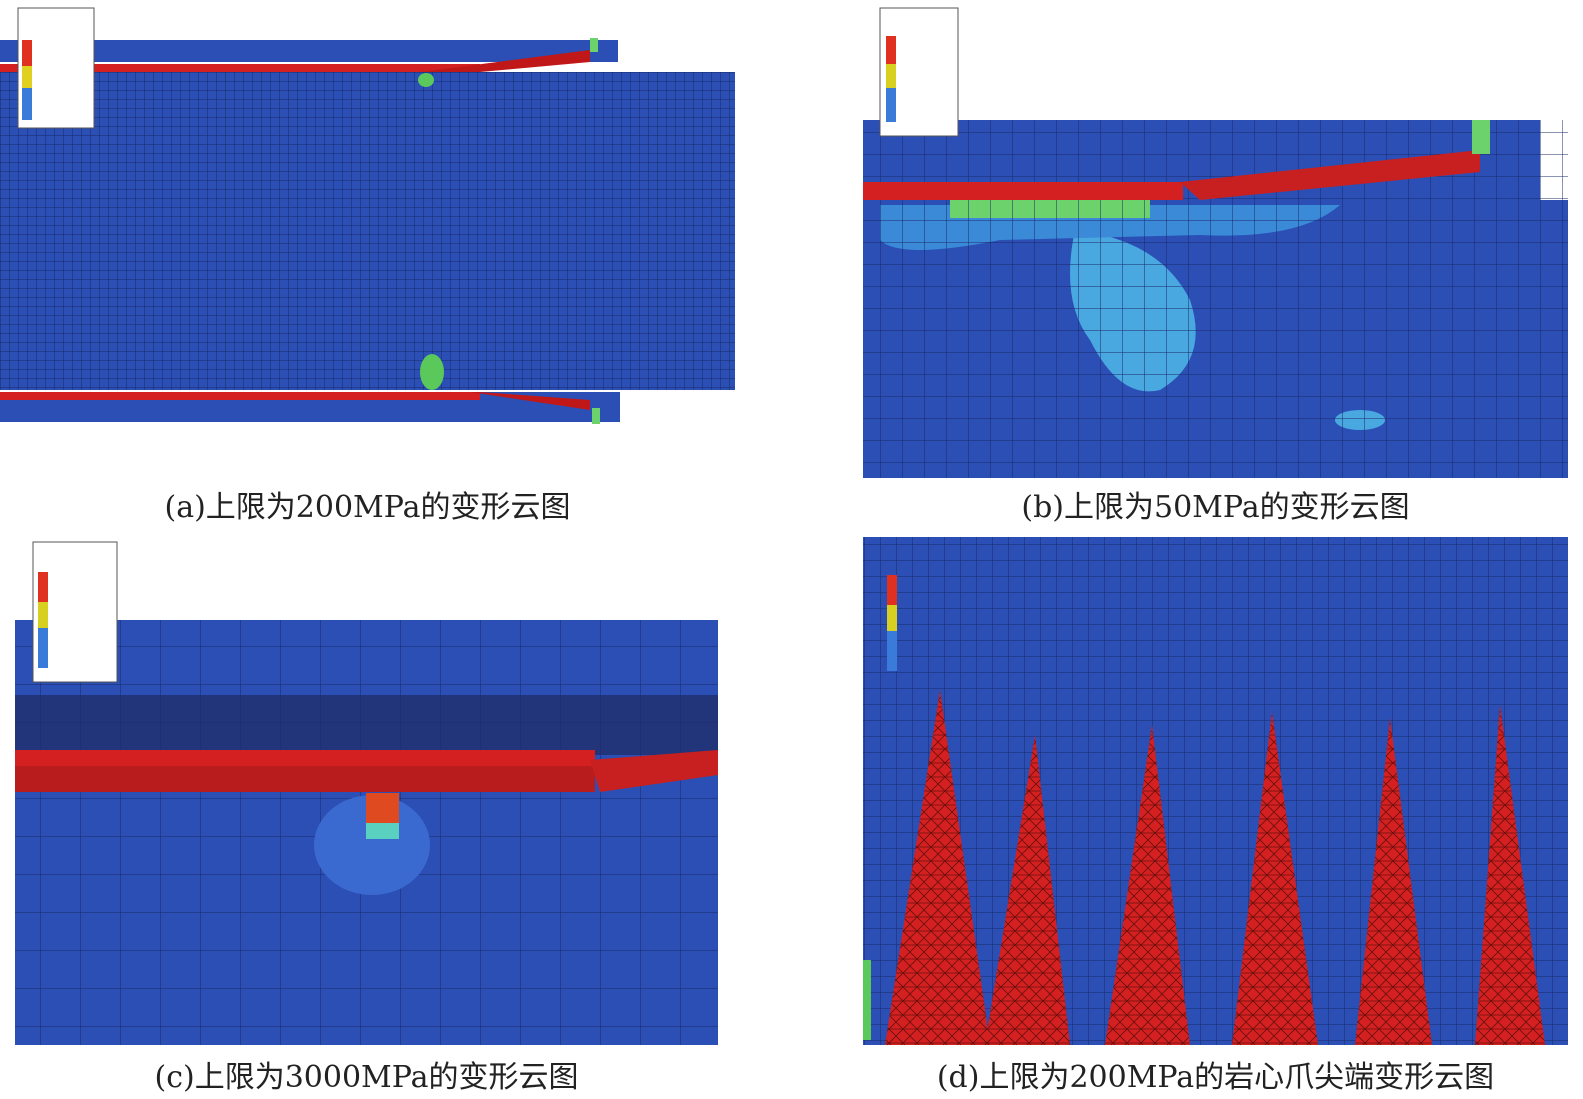  I want to click on caption: (c)上限为3000MPa的变形云图, so click(366, 1077).